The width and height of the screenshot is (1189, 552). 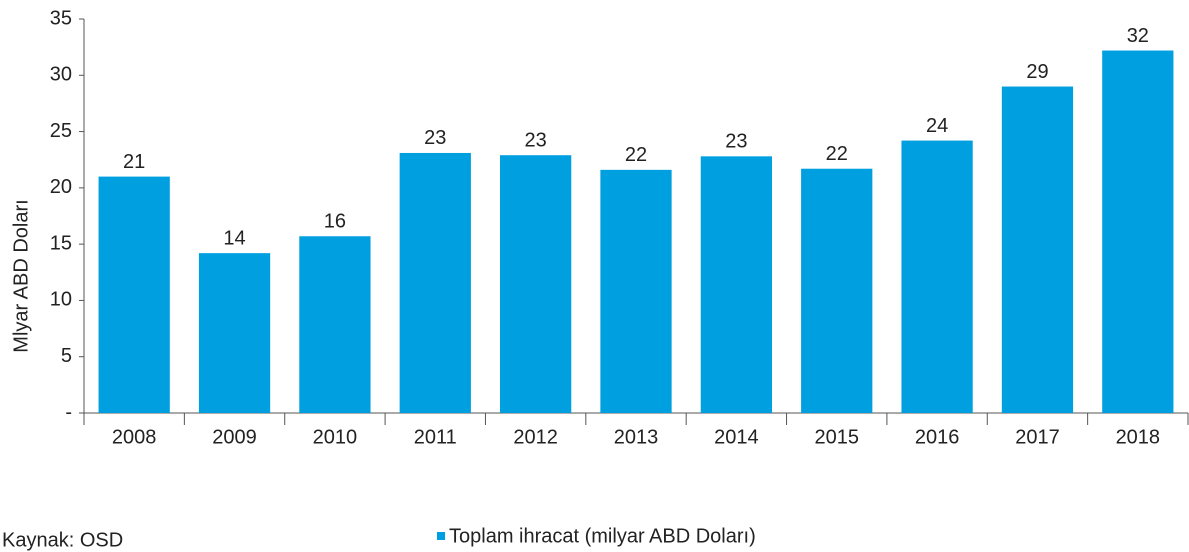 What do you see at coordinates (61, 187) in the screenshot?
I see `y-tick-label: 20` at bounding box center [61, 187].